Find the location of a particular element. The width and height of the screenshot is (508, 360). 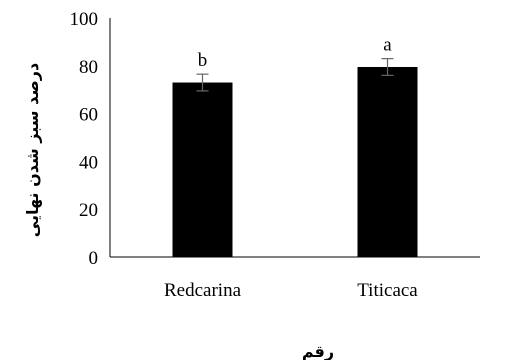

y-tick-label: 0 is located at coordinates (94, 258).